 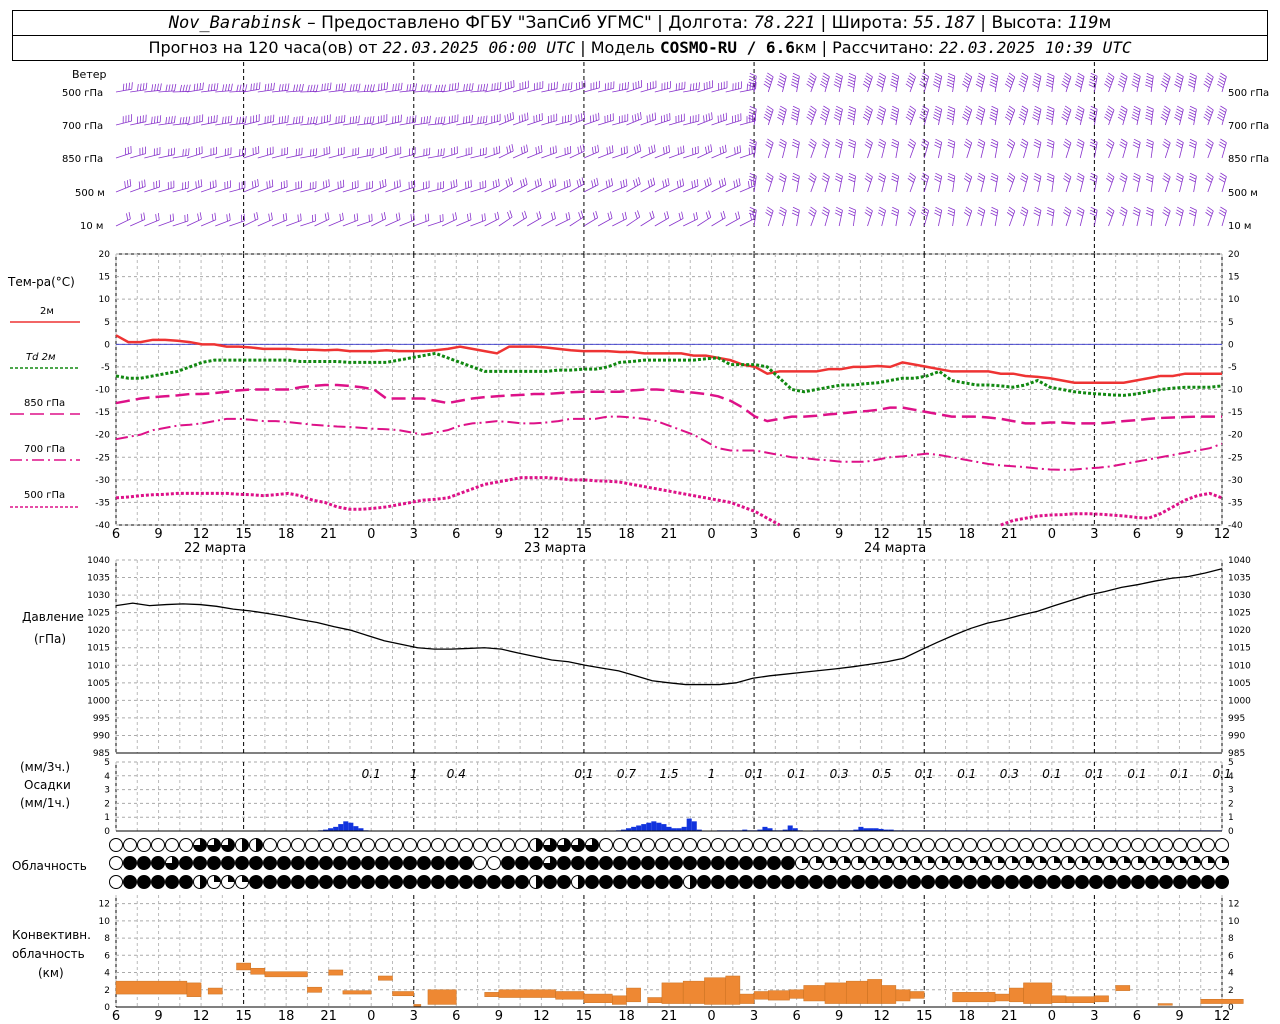 I want to click on precip-ytick-right: 3, so click(x=1231, y=791).